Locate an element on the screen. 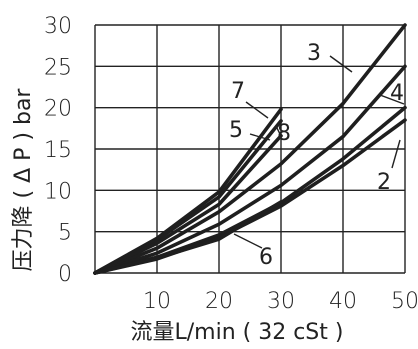 The height and width of the screenshot is (349, 418). callout-label-5: 5 is located at coordinates (236, 130).